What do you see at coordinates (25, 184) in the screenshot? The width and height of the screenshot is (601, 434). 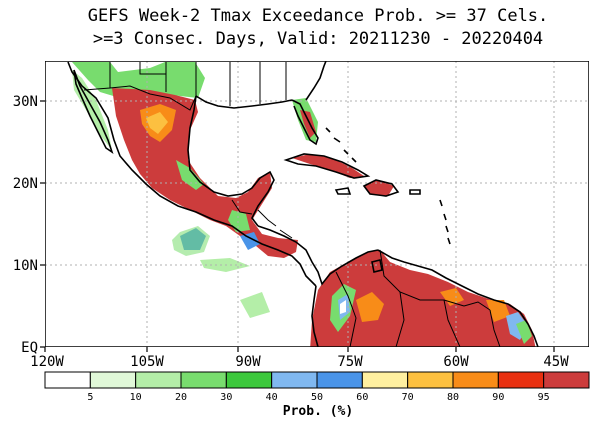 I see `lat-label: 20N` at bounding box center [25, 184].